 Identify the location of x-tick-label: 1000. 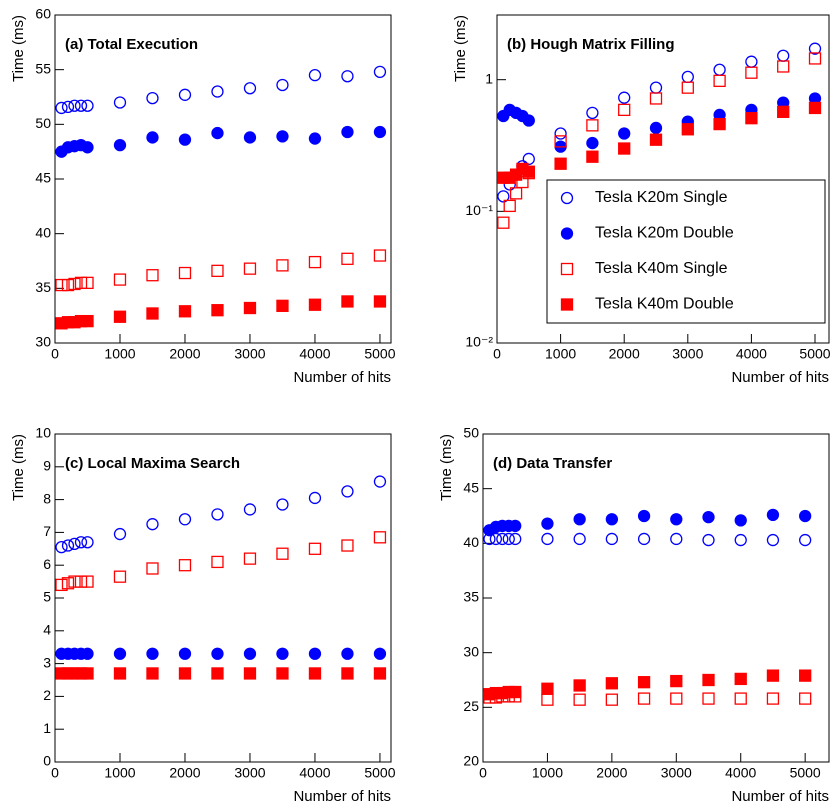
(119, 773).